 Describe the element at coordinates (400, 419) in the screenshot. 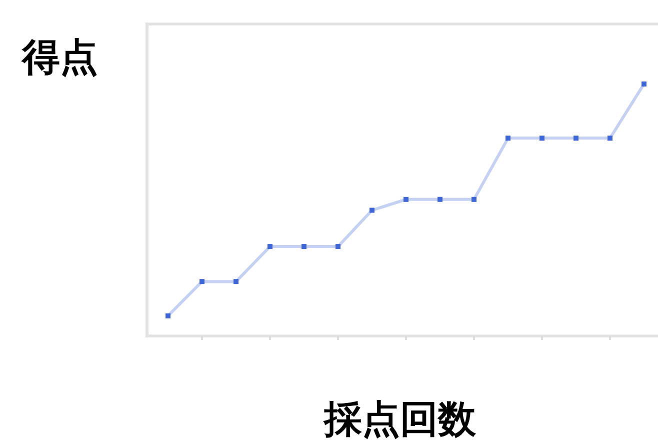

I see `x-axis-title: 採点回数` at that location.